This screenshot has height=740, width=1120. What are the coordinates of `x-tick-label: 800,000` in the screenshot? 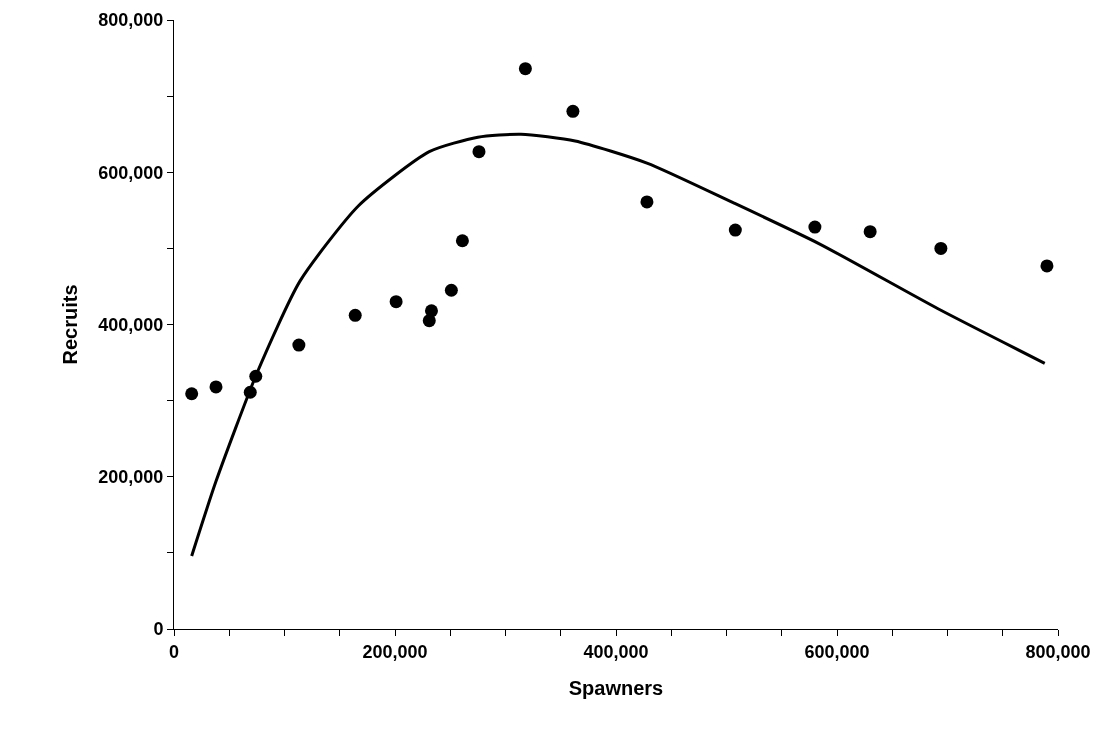 It's located at (1058, 651).